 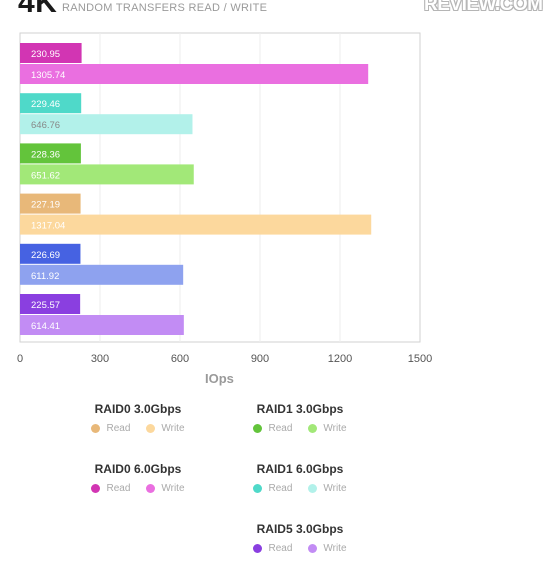 I want to click on x-tick-label: 300, so click(x=100, y=359).